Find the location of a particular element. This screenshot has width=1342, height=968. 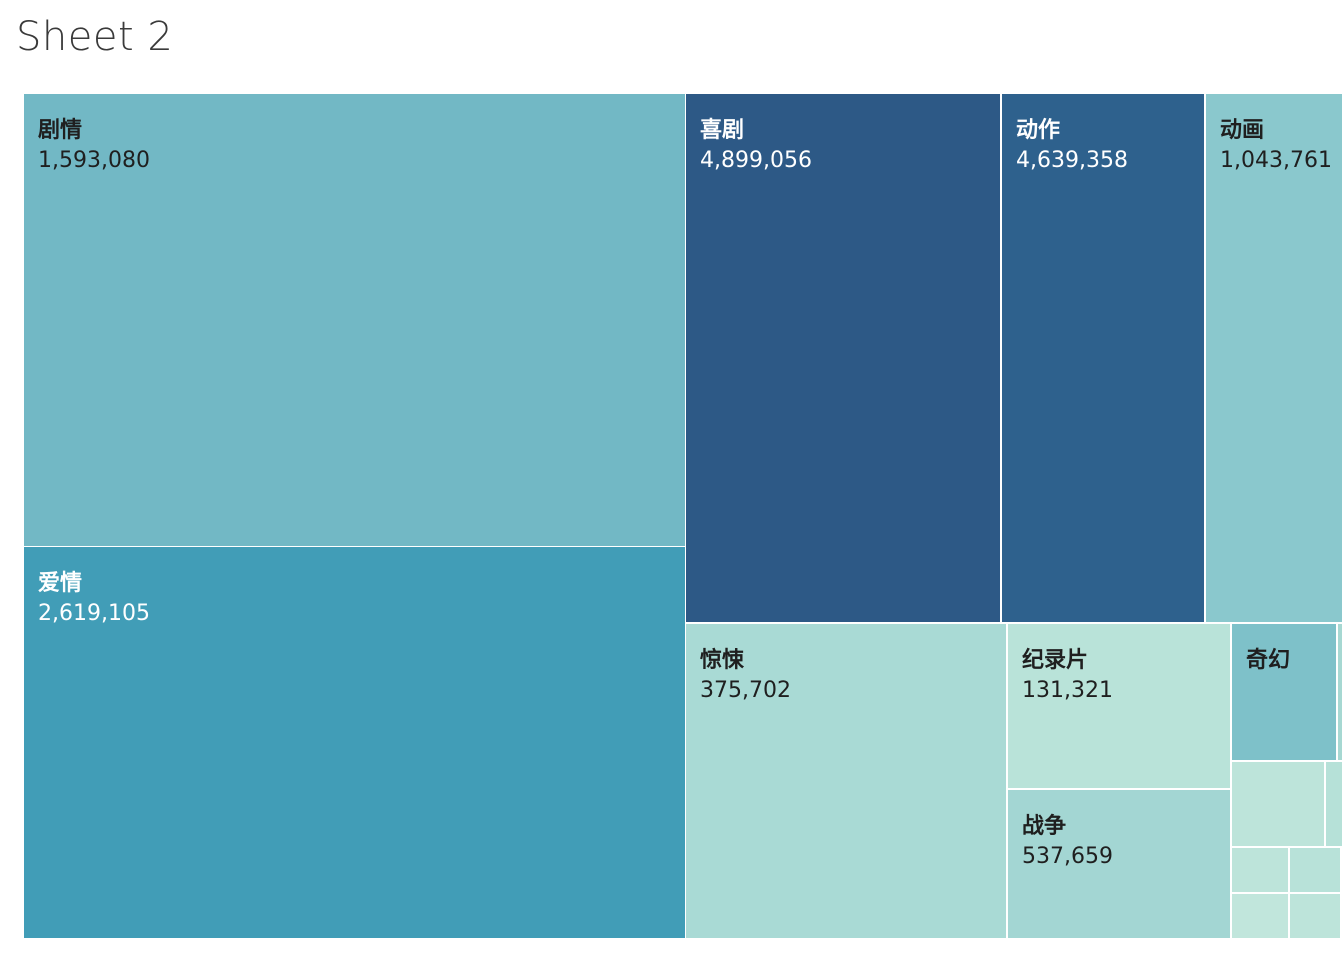

tile-value: 4,639,358 is located at coordinates (1072, 160).